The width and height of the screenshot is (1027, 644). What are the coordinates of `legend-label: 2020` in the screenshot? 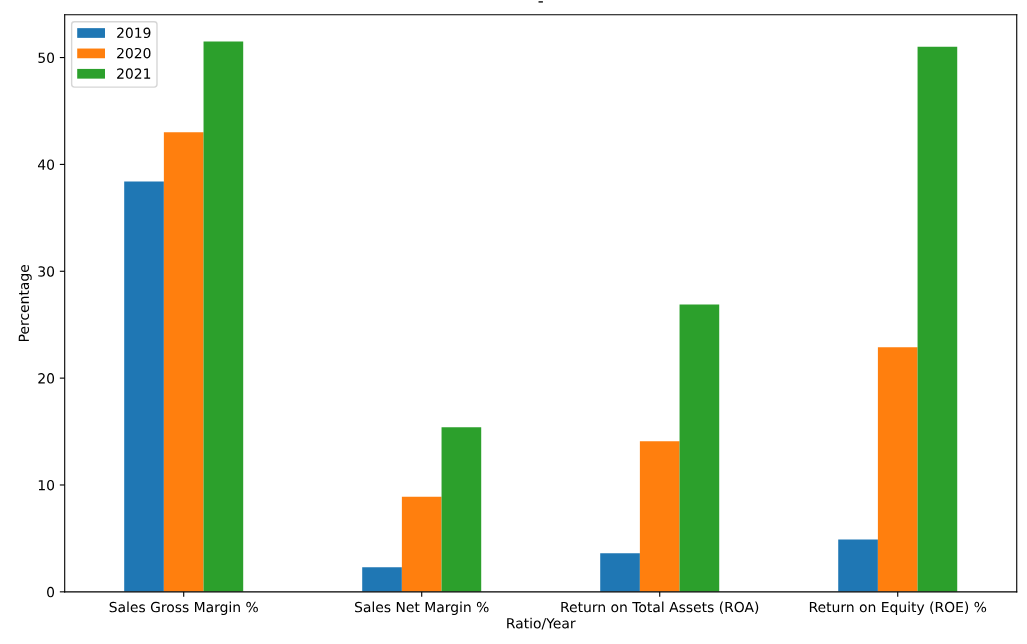 It's located at (134, 53).